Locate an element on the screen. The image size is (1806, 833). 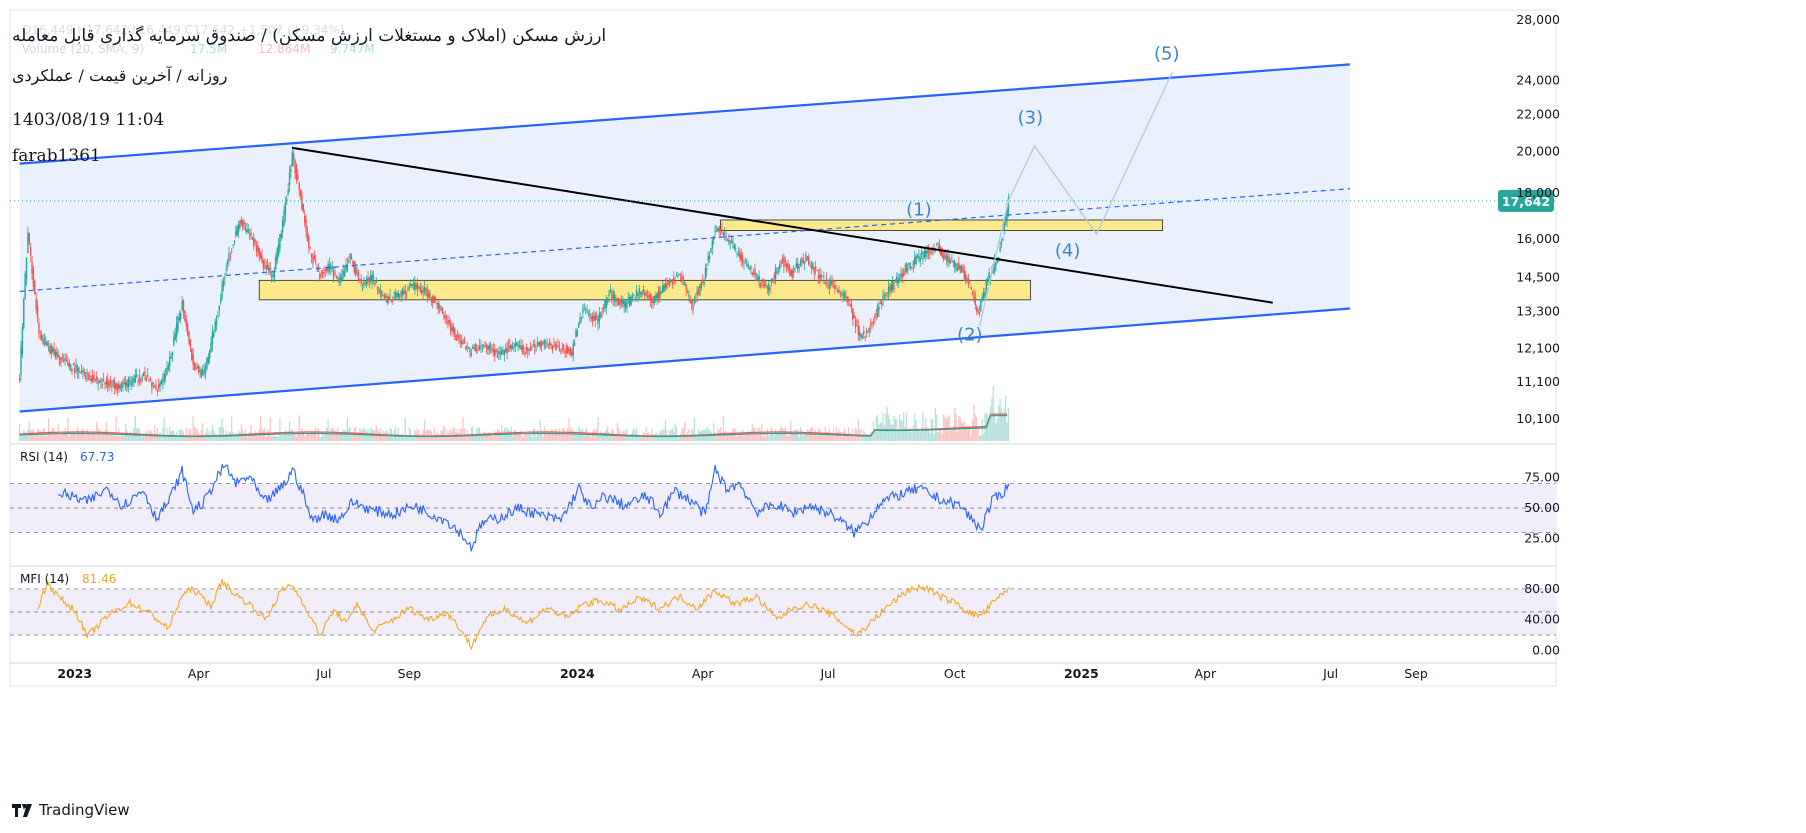
price-axis-tick: 18,000 is located at coordinates (1538, 192).